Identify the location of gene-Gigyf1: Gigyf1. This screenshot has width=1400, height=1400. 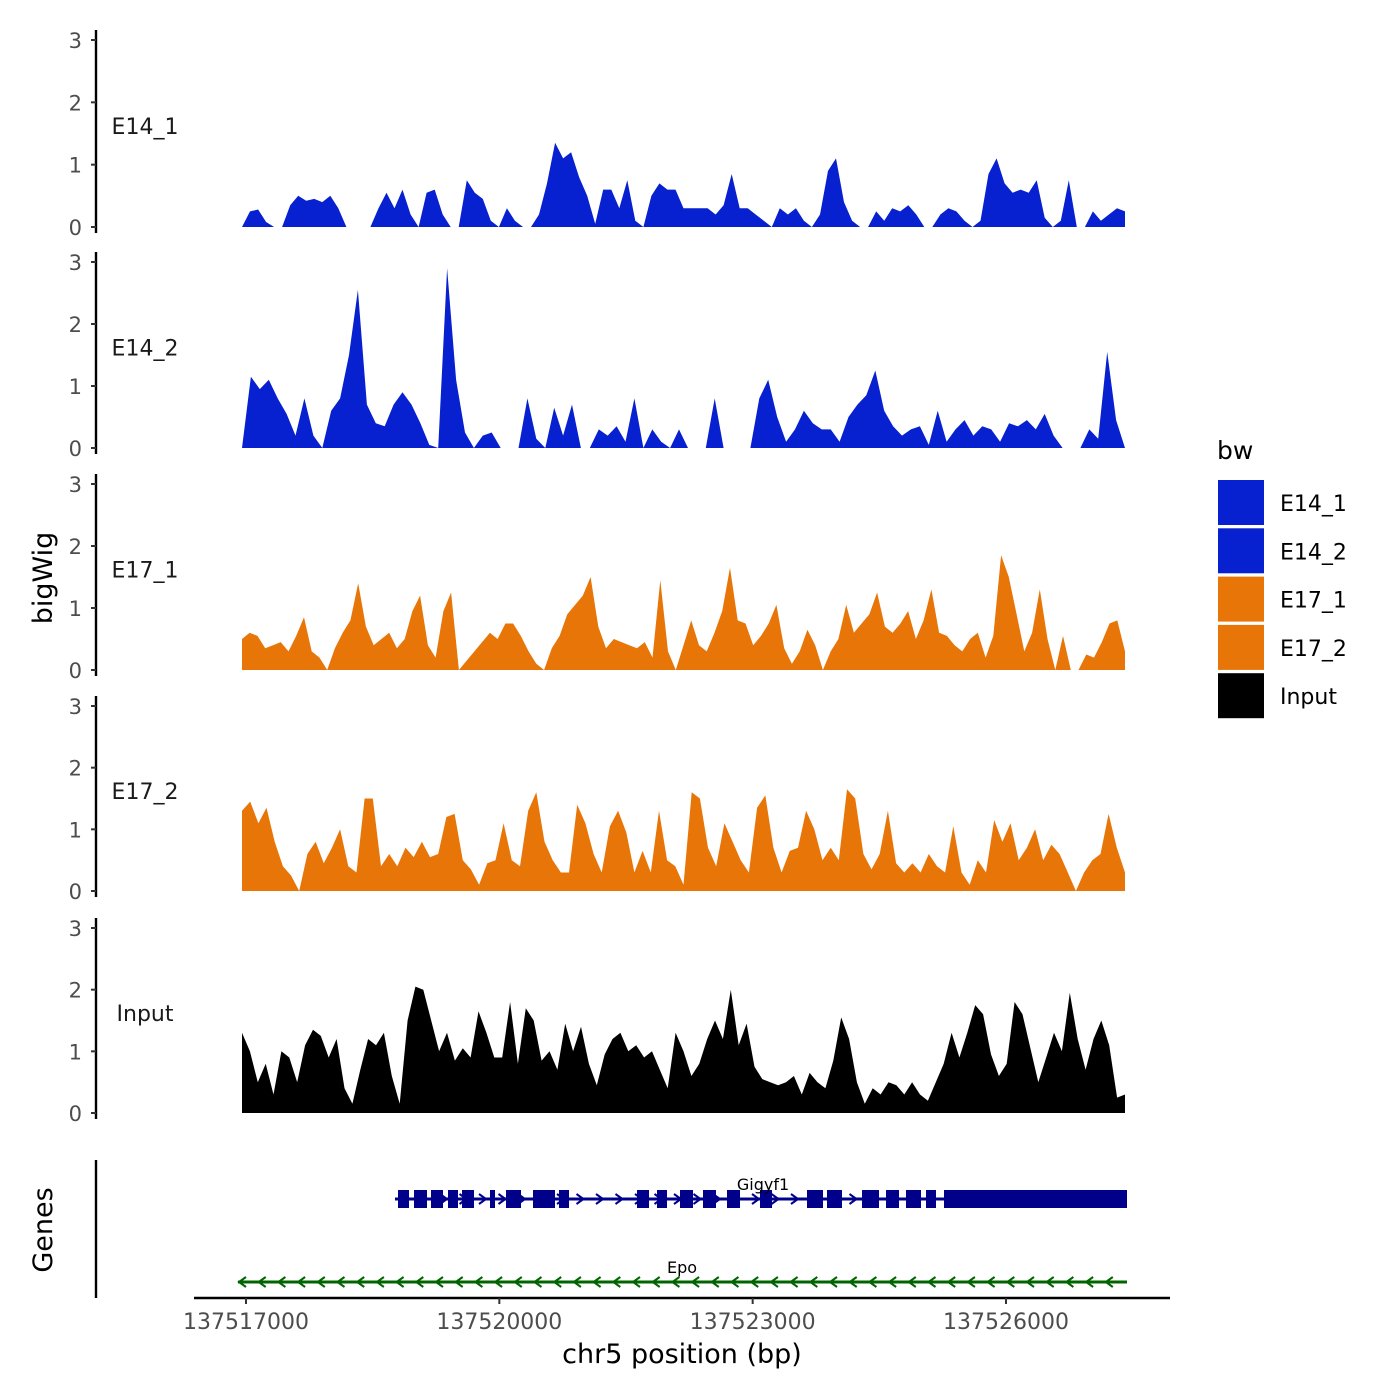
(761, 1191).